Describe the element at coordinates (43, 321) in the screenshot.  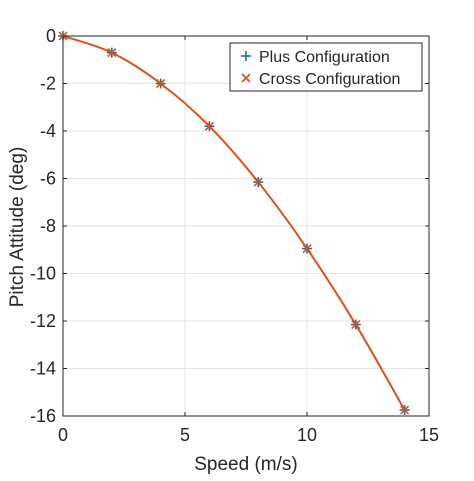
I see `y-tick-label: -12` at that location.